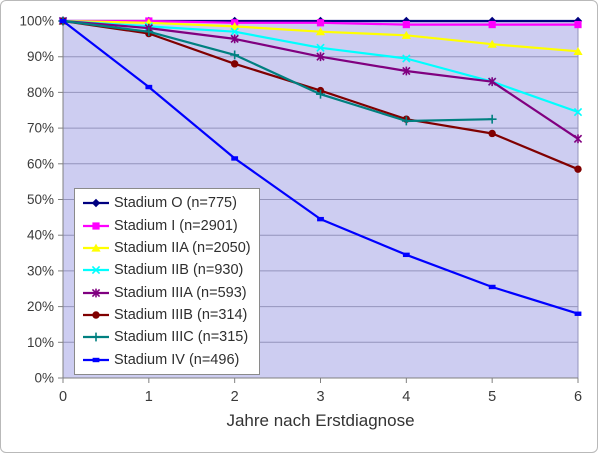 The image size is (600, 455). Describe the element at coordinates (96, 203) in the screenshot. I see `legend-marker-diamond-icon` at that location.